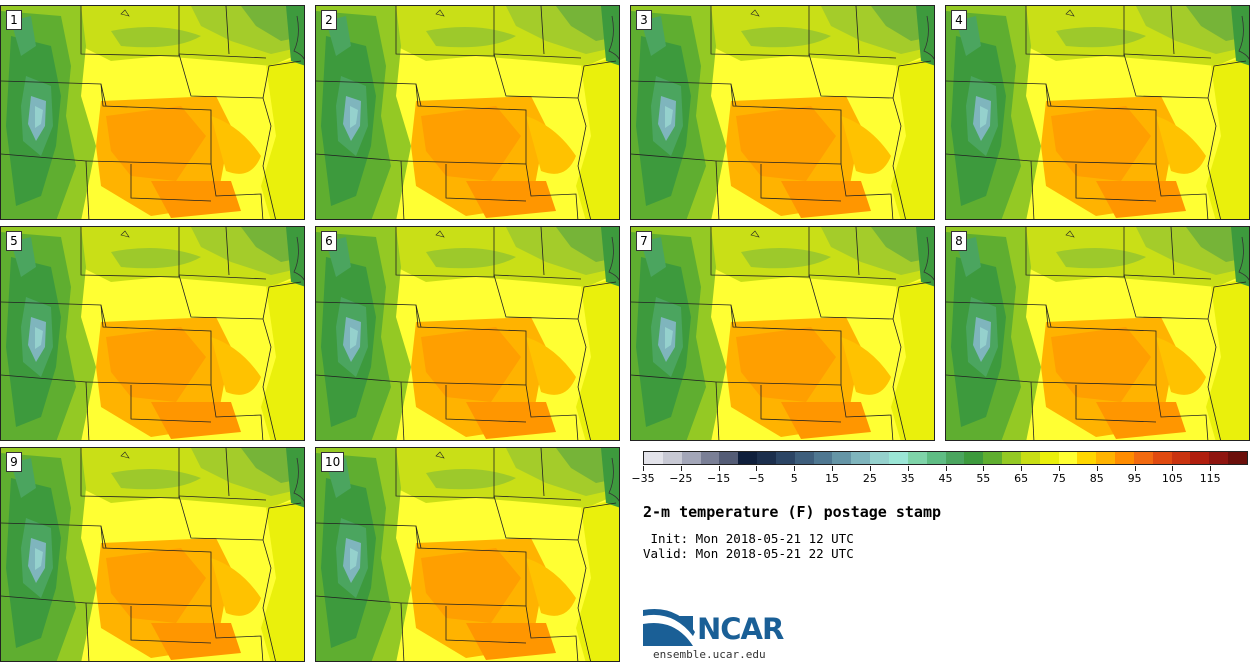 The height and width of the screenshot is (663, 1260). I want to click on colorbar-tick-label: 25, so click(869, 478).